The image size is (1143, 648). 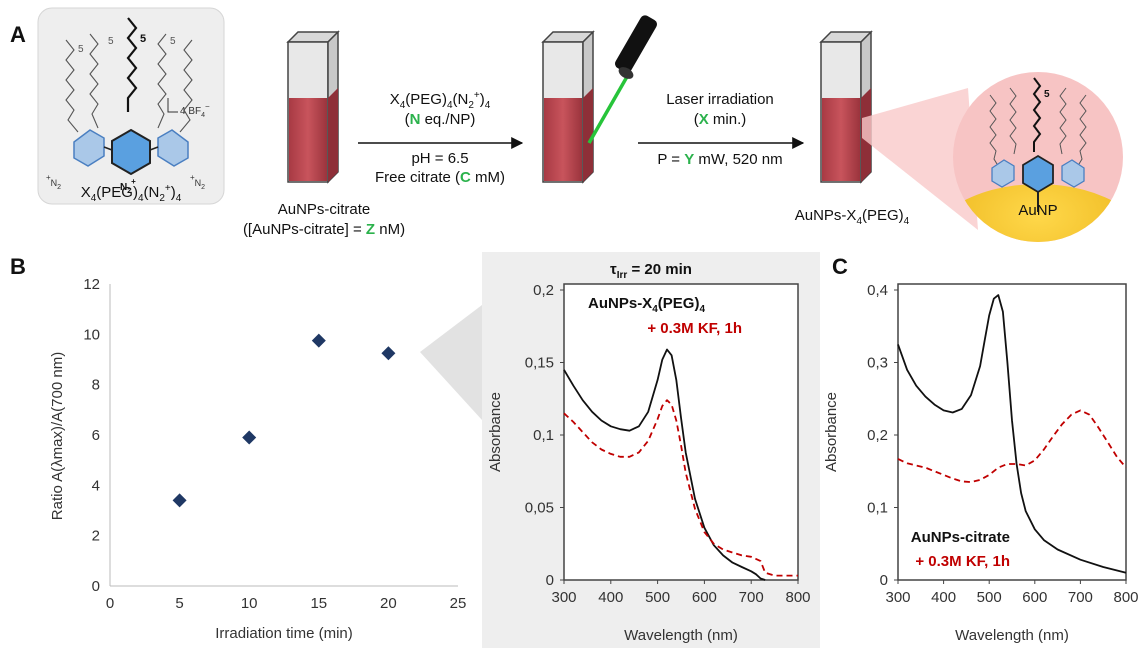 I want to click on panel-label-c: C, so click(x=840, y=266).